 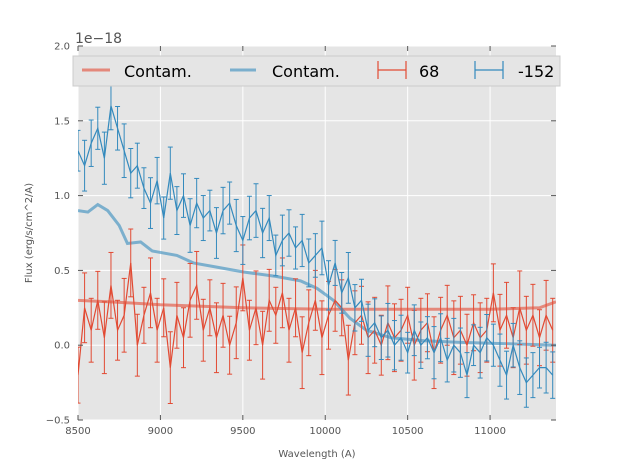 I want to click on x-axis-label: Wavelength (A), so click(x=316, y=454).